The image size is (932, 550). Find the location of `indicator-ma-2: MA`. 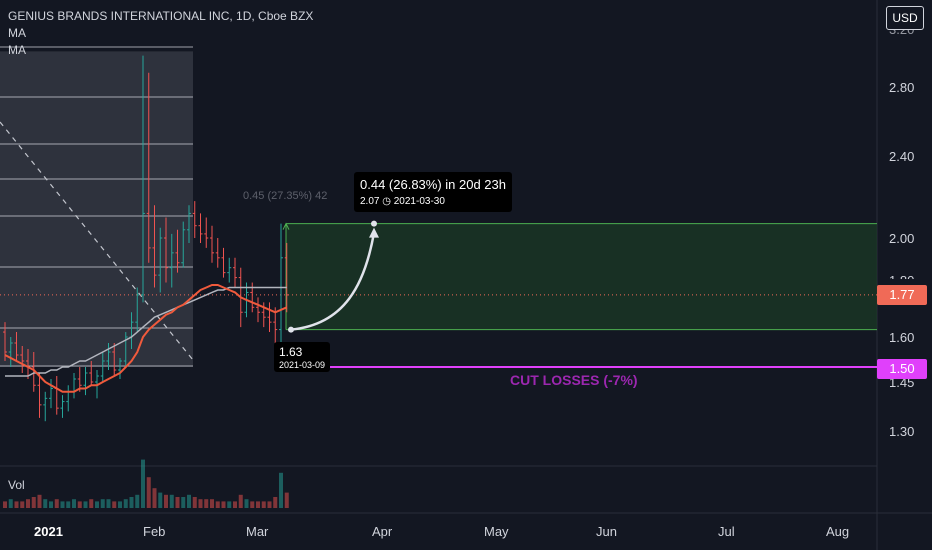

indicator-ma-2: MA is located at coordinates (17, 50).